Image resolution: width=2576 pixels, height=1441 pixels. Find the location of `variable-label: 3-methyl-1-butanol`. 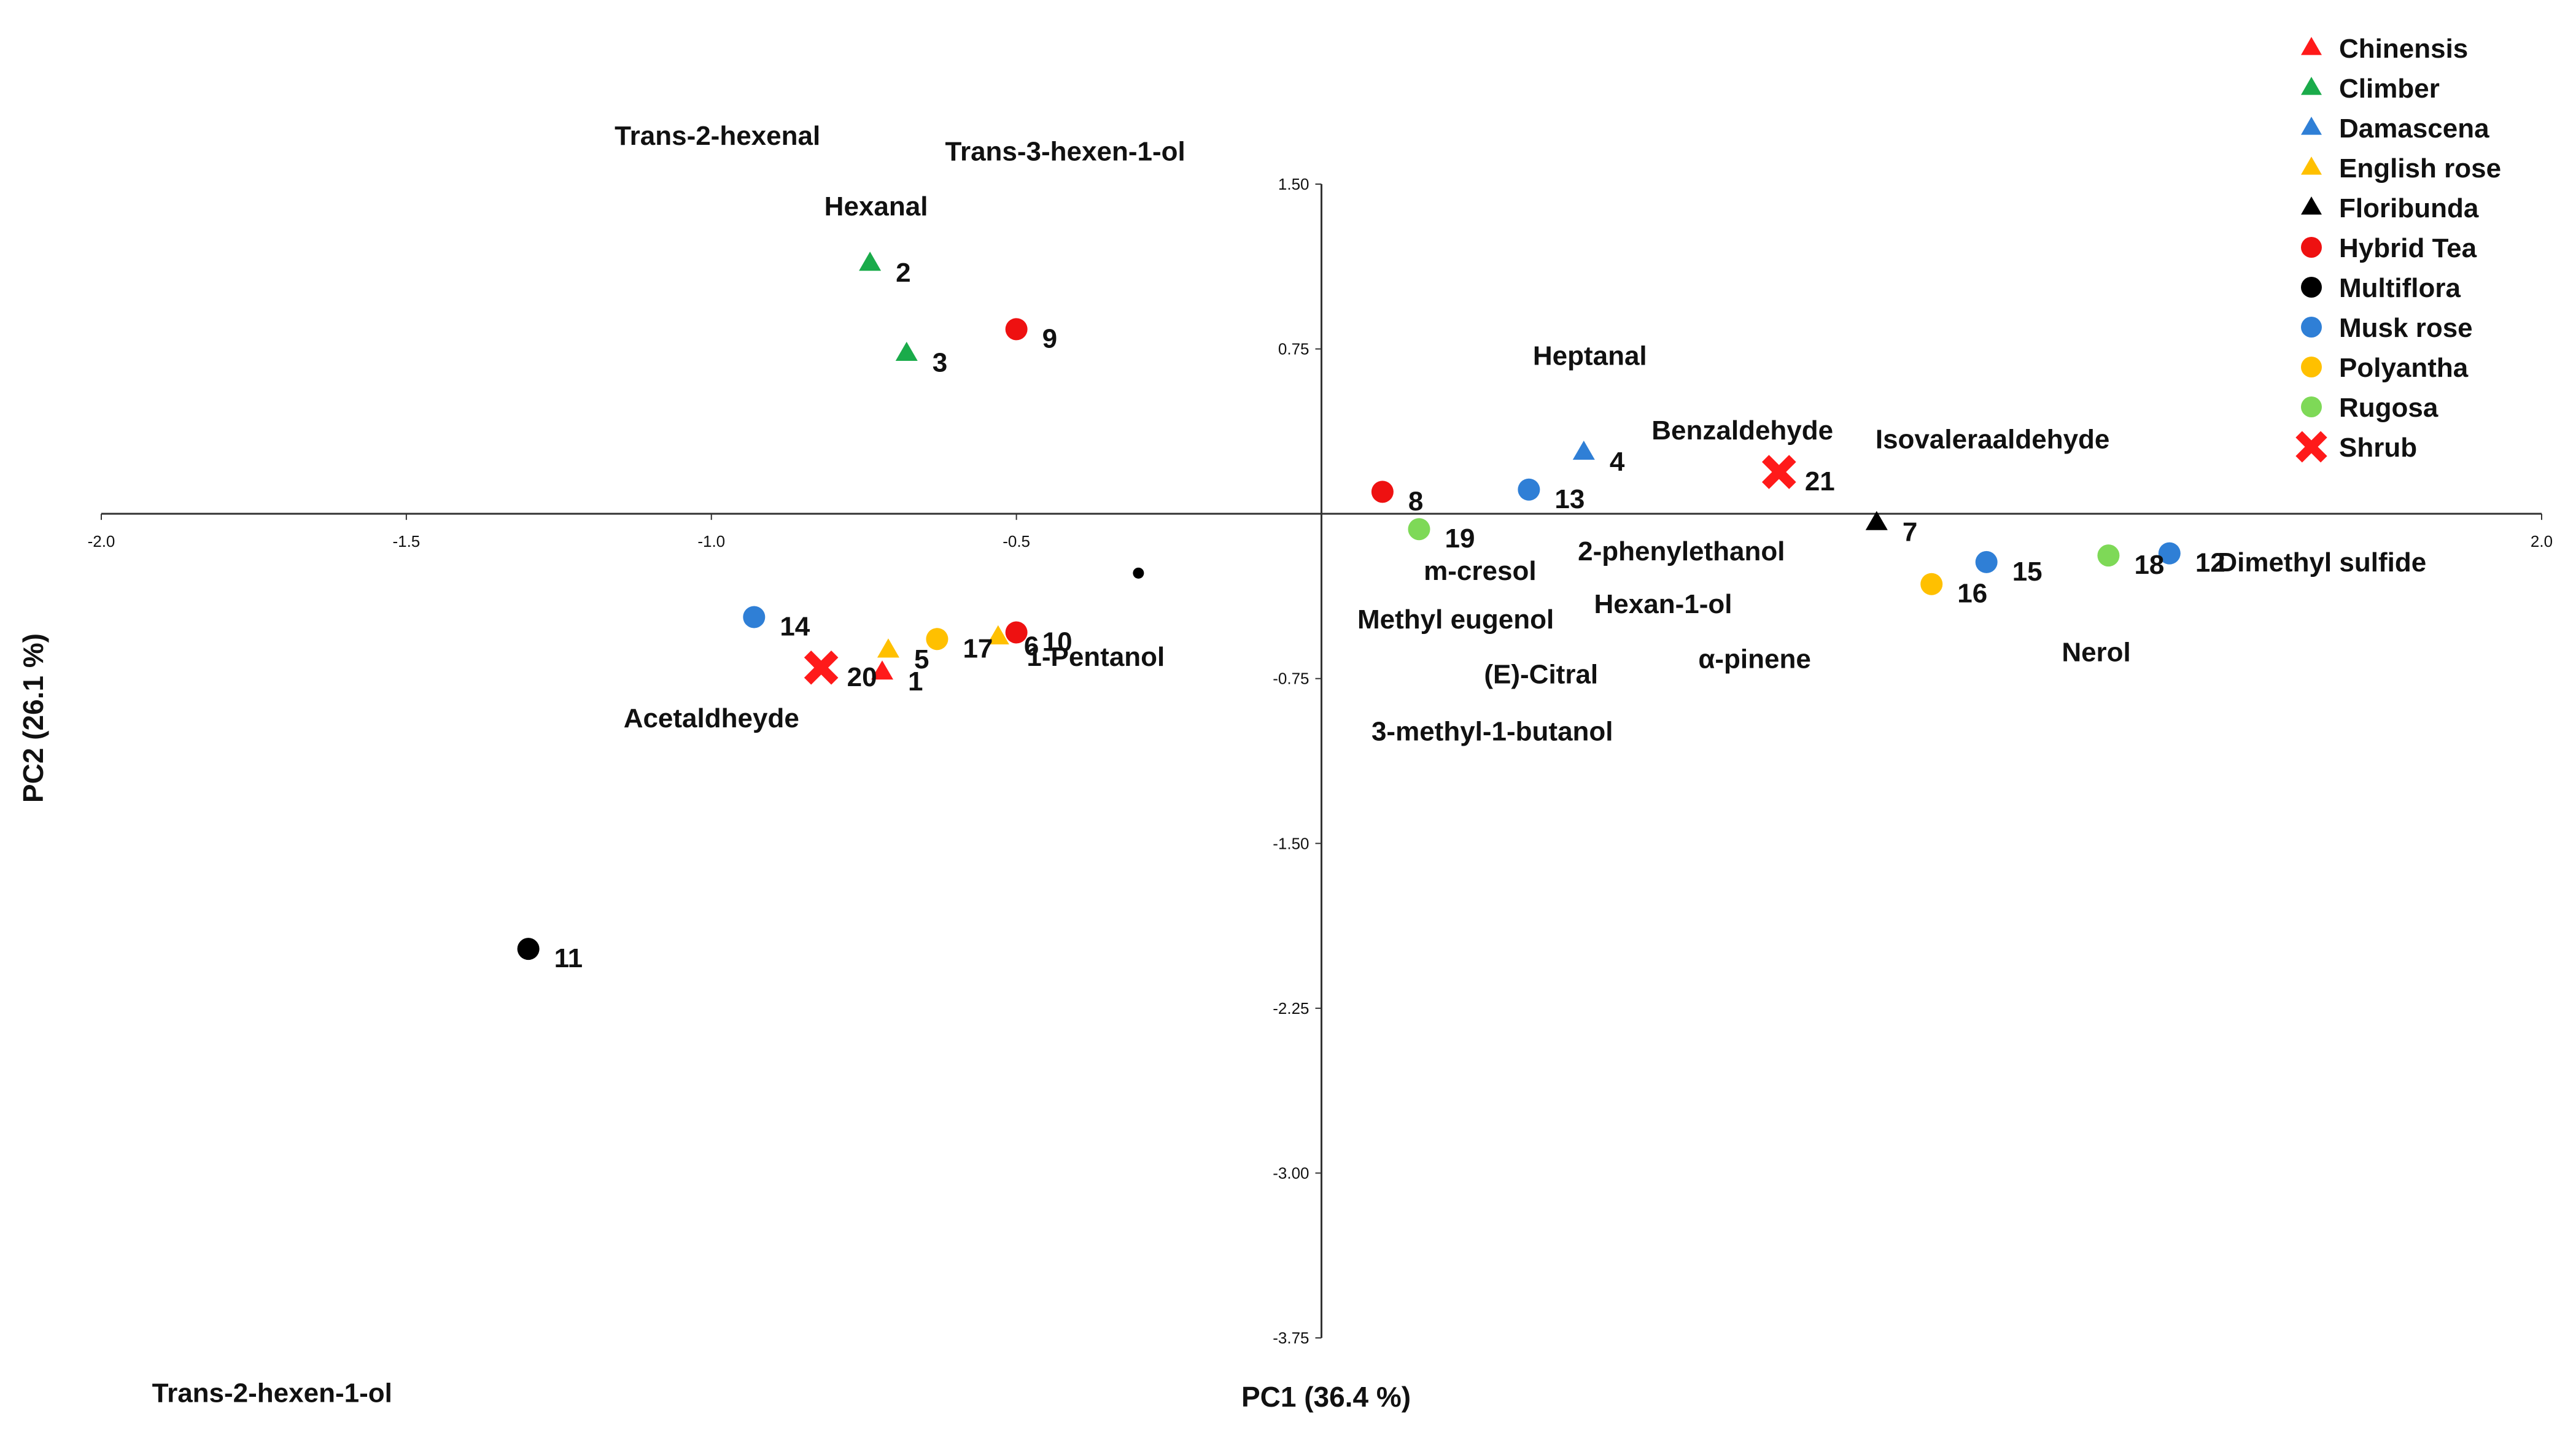

variable-label: 3-methyl-1-butanol is located at coordinates (1492, 732).